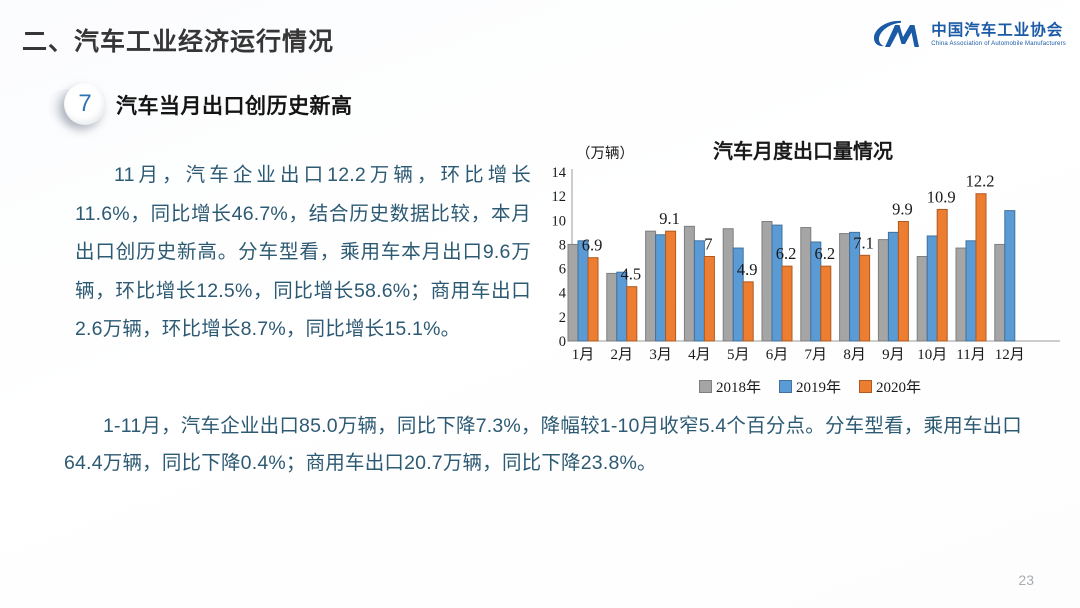  What do you see at coordinates (85, 103) in the screenshot?
I see `section-number: 7` at bounding box center [85, 103].